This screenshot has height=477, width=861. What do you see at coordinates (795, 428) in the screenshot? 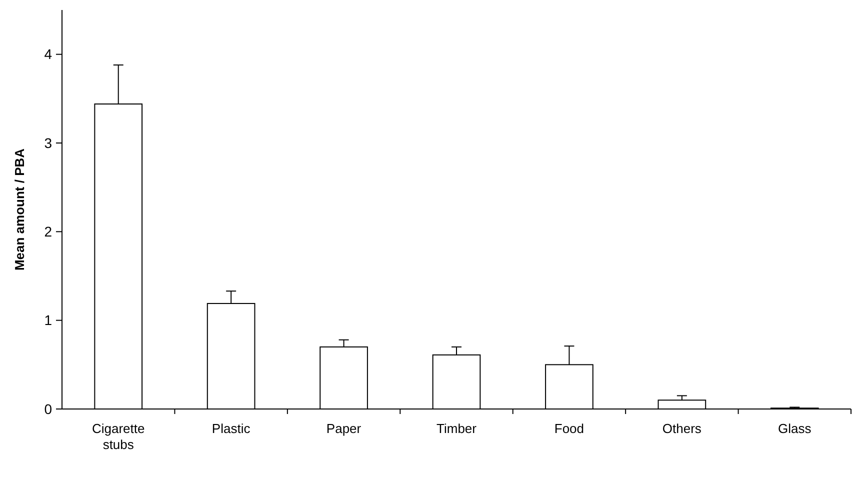
I see `x-tick-label: Glass` at bounding box center [795, 428].